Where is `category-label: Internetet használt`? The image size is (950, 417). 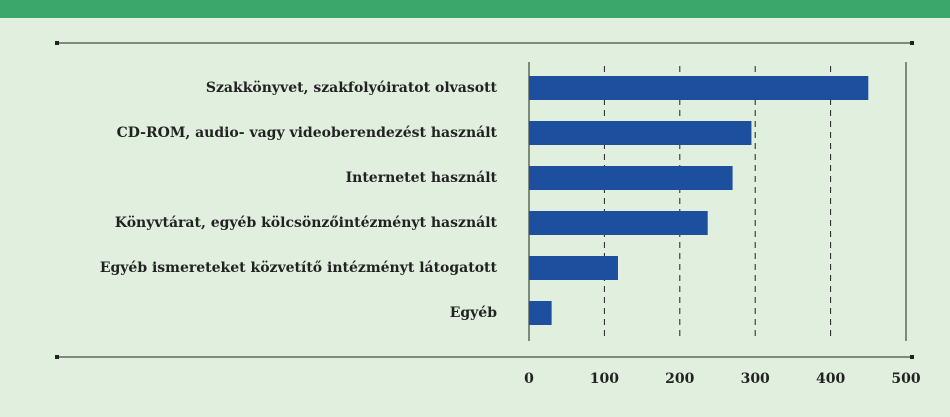
category-label: Internetet használt is located at coordinates (422, 178).